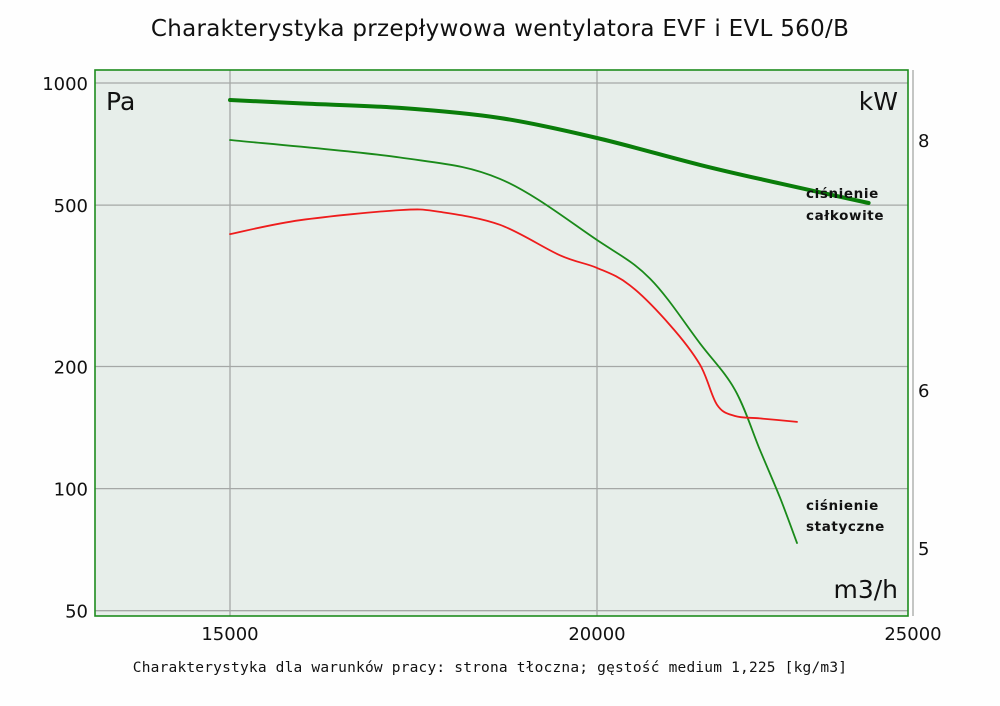  Describe the element at coordinates (229, 634) in the screenshot. I see `x-tick-label: 15000` at that location.